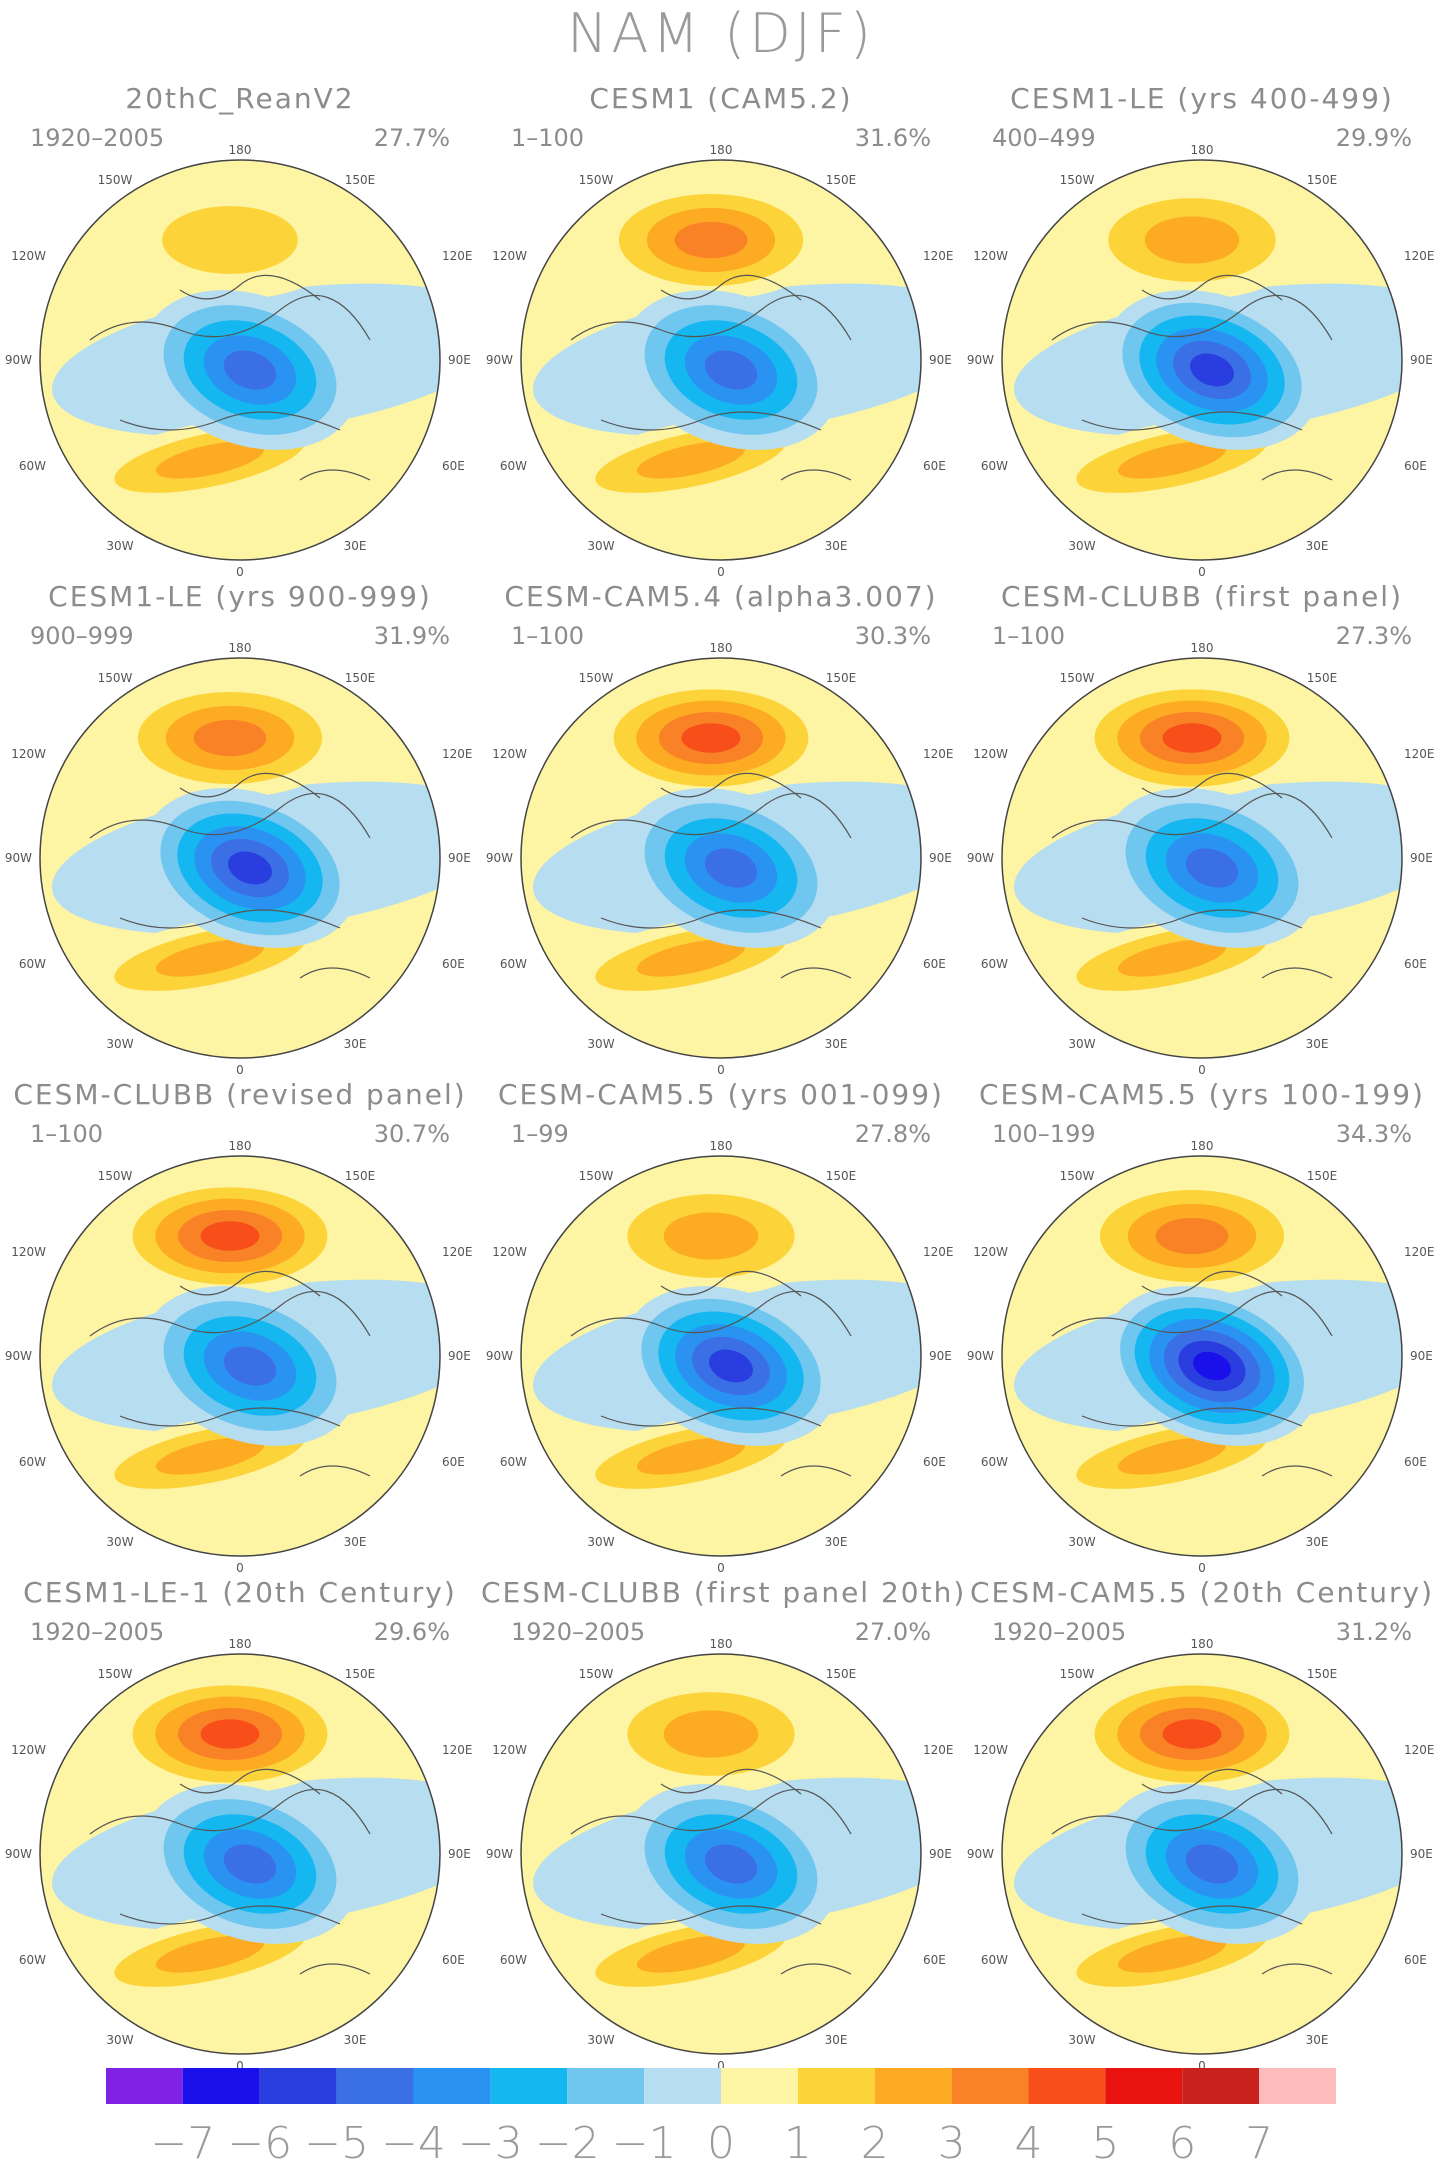 Image resolution: width=1442 pixels, height=2169 pixels. Describe the element at coordinates (411, 636) in the screenshot. I see `panel-percent: 31.9%` at that location.